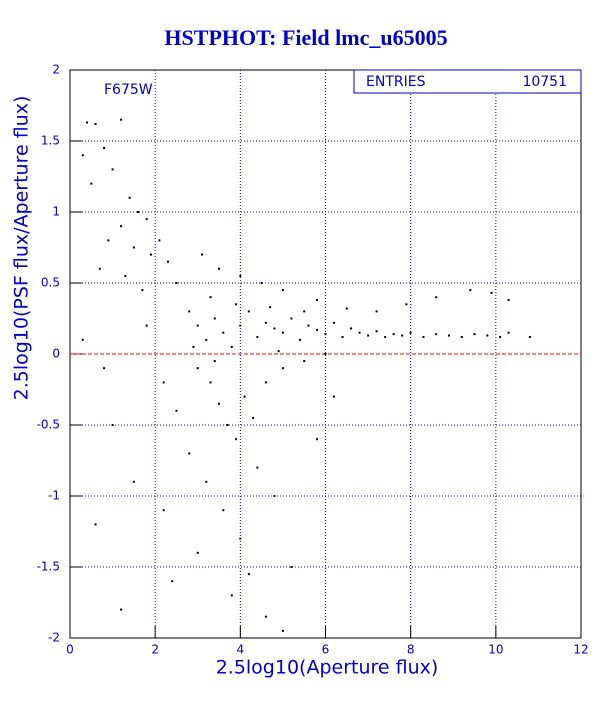 The height and width of the screenshot is (714, 612). Describe the element at coordinates (128, 90) in the screenshot. I see `annotation: F675W` at that location.